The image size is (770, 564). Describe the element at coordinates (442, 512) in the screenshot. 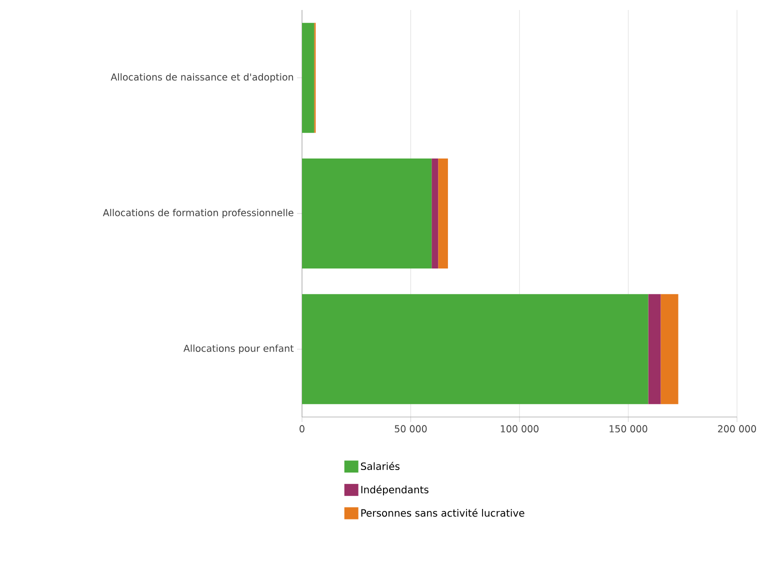

I see `legend-label: Personnes sans activité lucrative` at that location.